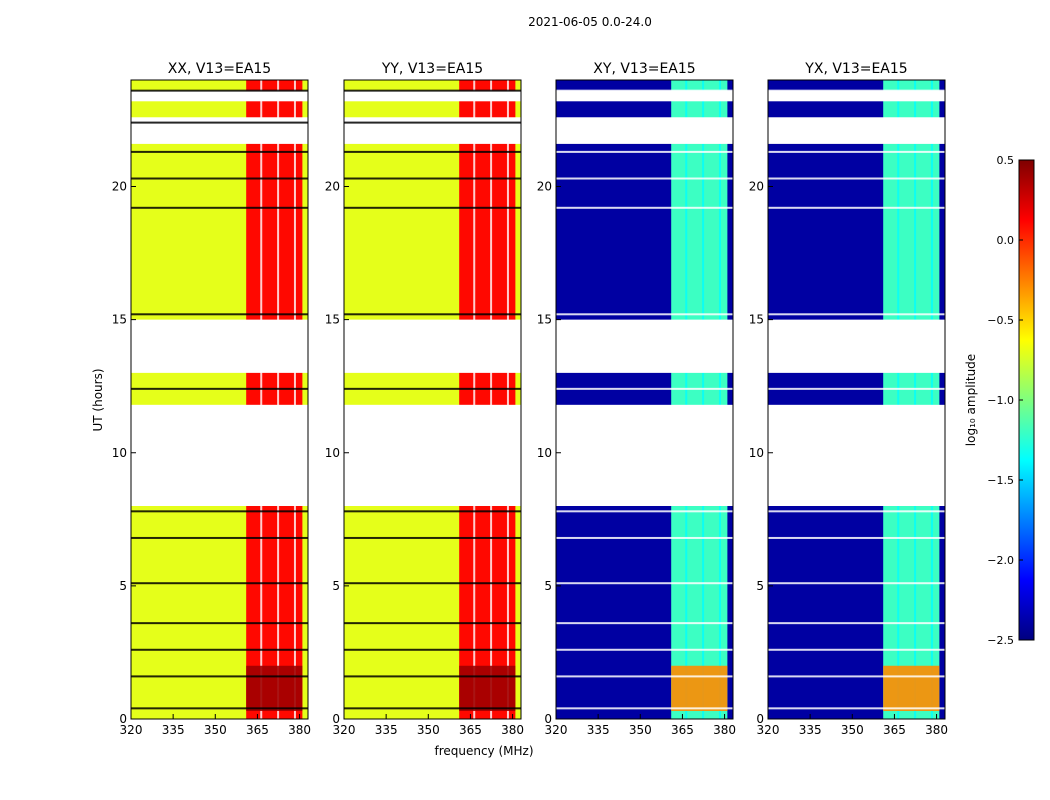 This screenshot has height=800, width=1050. Describe the element at coordinates (1006, 160) in the screenshot. I see `colorbar-tick-label: 0.5` at that location.